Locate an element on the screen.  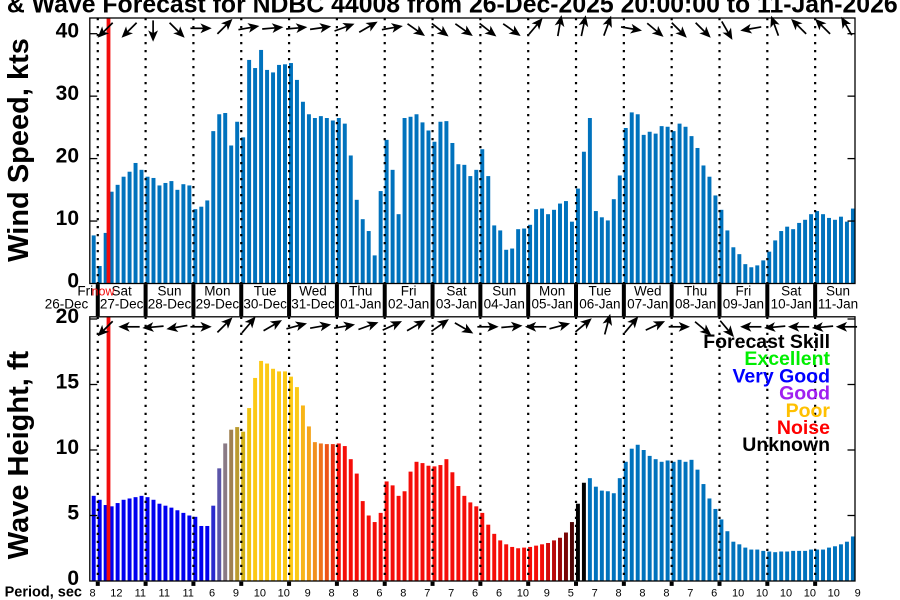
svg-text: 02-Jan is located at coordinates (408, 304).